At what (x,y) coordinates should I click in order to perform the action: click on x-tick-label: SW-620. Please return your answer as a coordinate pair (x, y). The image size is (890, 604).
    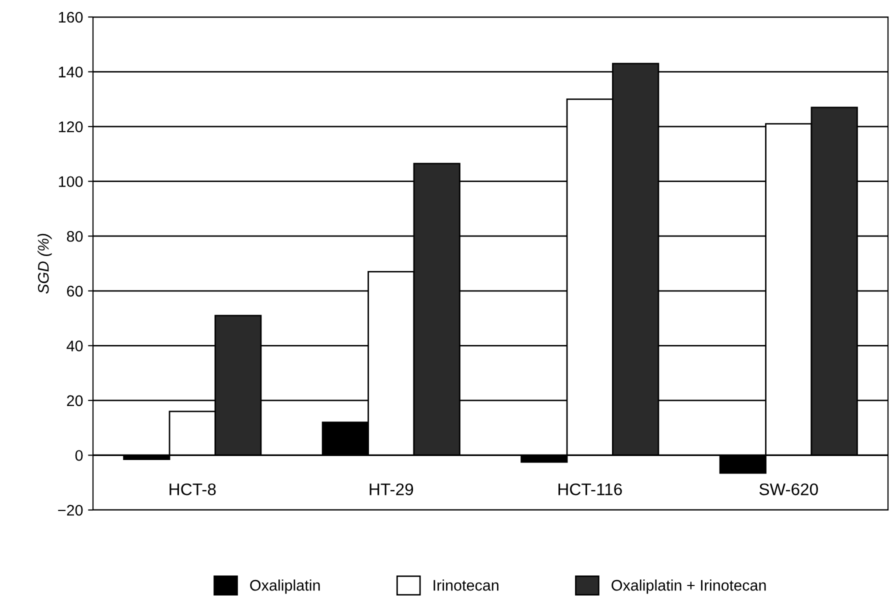
    Looking at the image, I should click on (788, 489).